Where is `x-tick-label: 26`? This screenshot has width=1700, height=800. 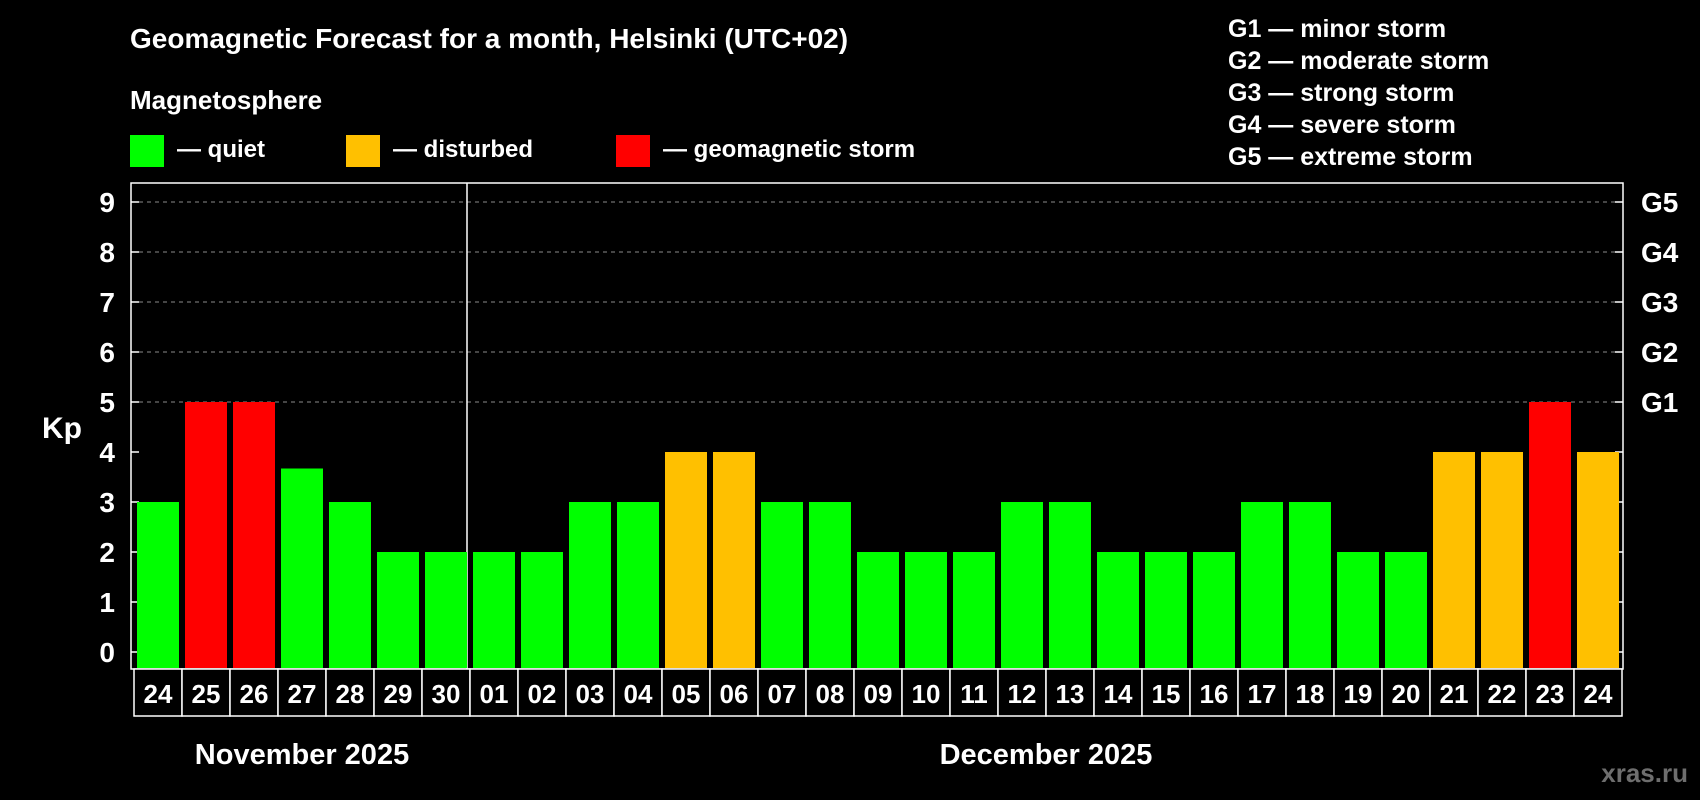 x-tick-label: 26 is located at coordinates (254, 694).